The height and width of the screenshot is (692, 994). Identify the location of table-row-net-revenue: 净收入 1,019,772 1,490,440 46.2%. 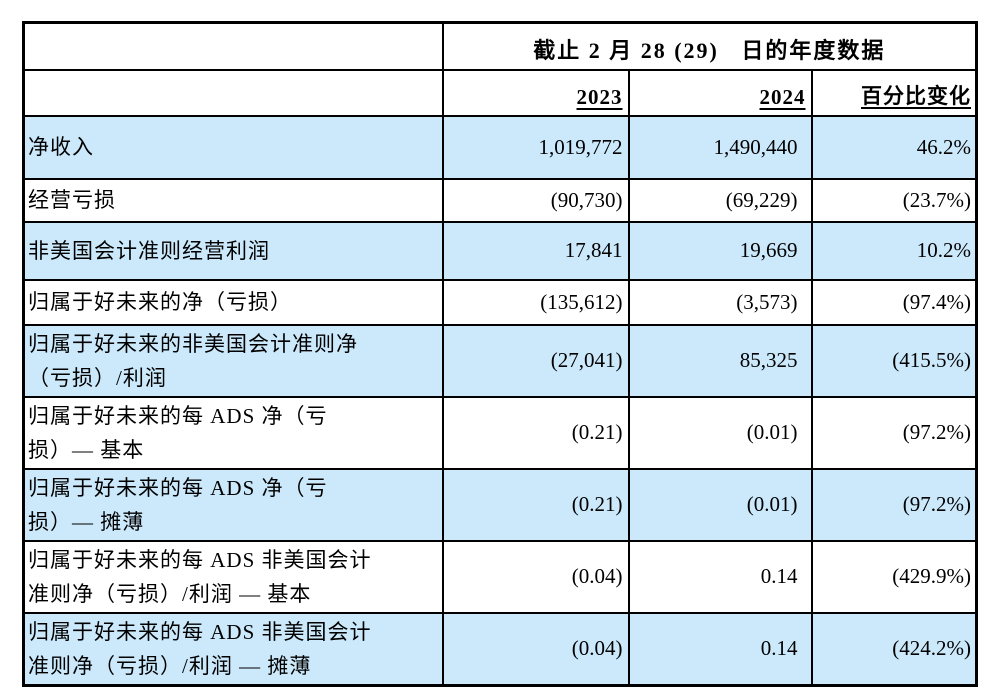
(500, 147).